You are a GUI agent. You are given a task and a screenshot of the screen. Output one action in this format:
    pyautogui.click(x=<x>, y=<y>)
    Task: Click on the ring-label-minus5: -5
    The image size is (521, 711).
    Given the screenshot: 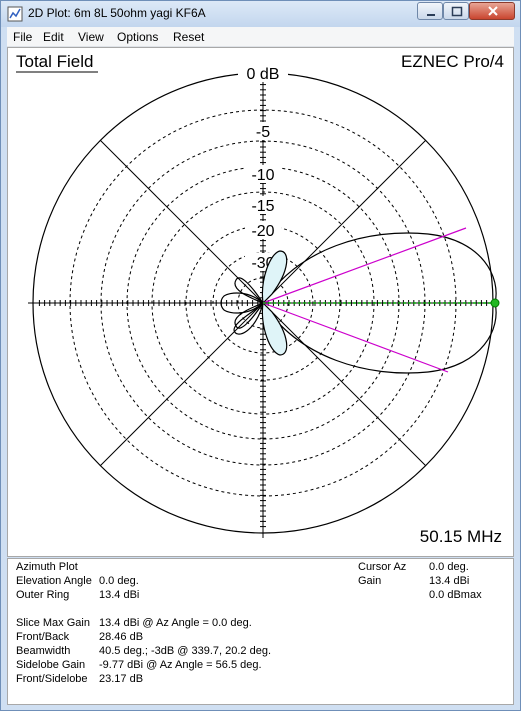 What is the action you would take?
    pyautogui.click(x=263, y=132)
    